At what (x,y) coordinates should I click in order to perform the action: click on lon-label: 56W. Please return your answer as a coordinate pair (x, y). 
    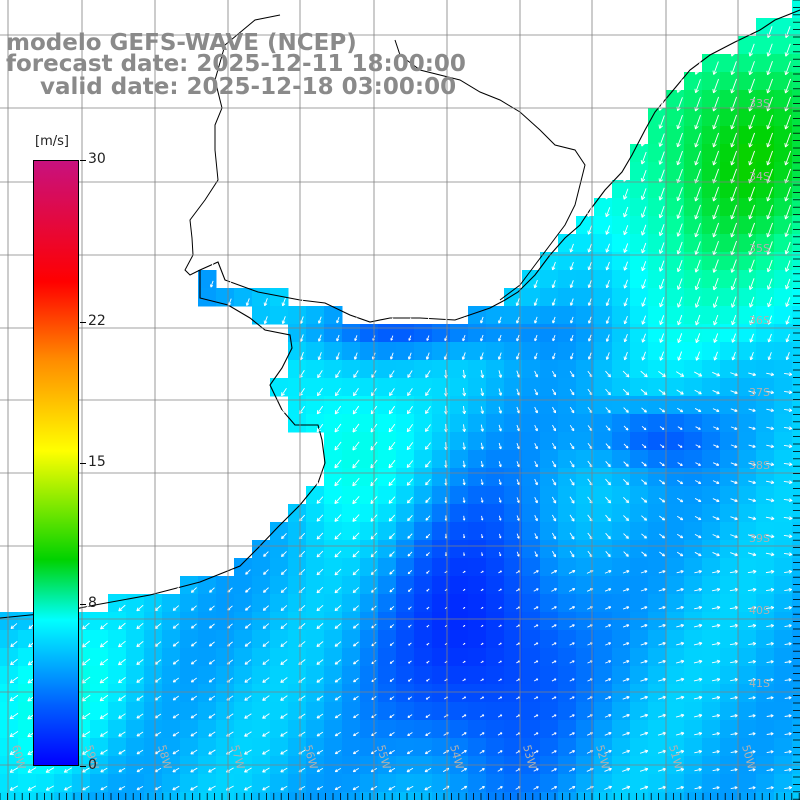
    Looking at the image, I should click on (310, 757).